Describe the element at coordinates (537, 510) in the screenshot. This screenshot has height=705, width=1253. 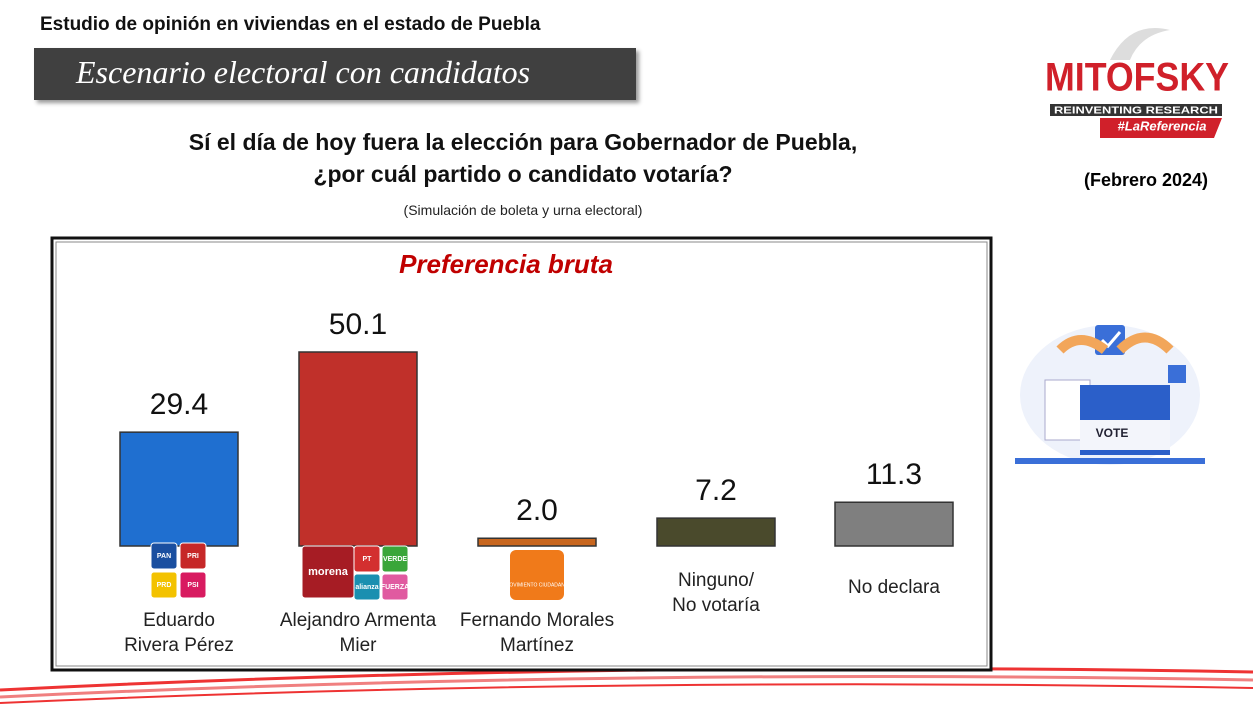
I see `value-label: 2.0` at that location.